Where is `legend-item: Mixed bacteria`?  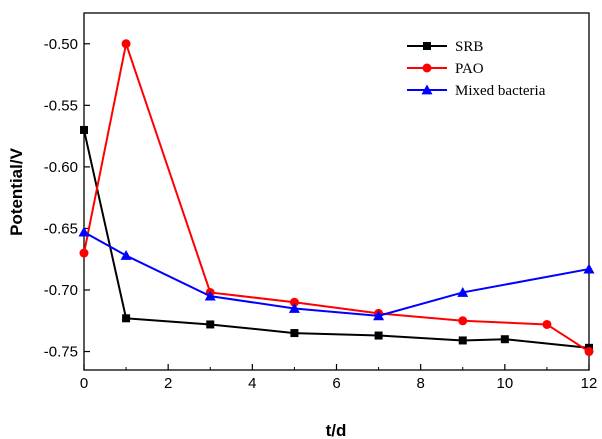 legend-item: Mixed bacteria is located at coordinates (476, 91).